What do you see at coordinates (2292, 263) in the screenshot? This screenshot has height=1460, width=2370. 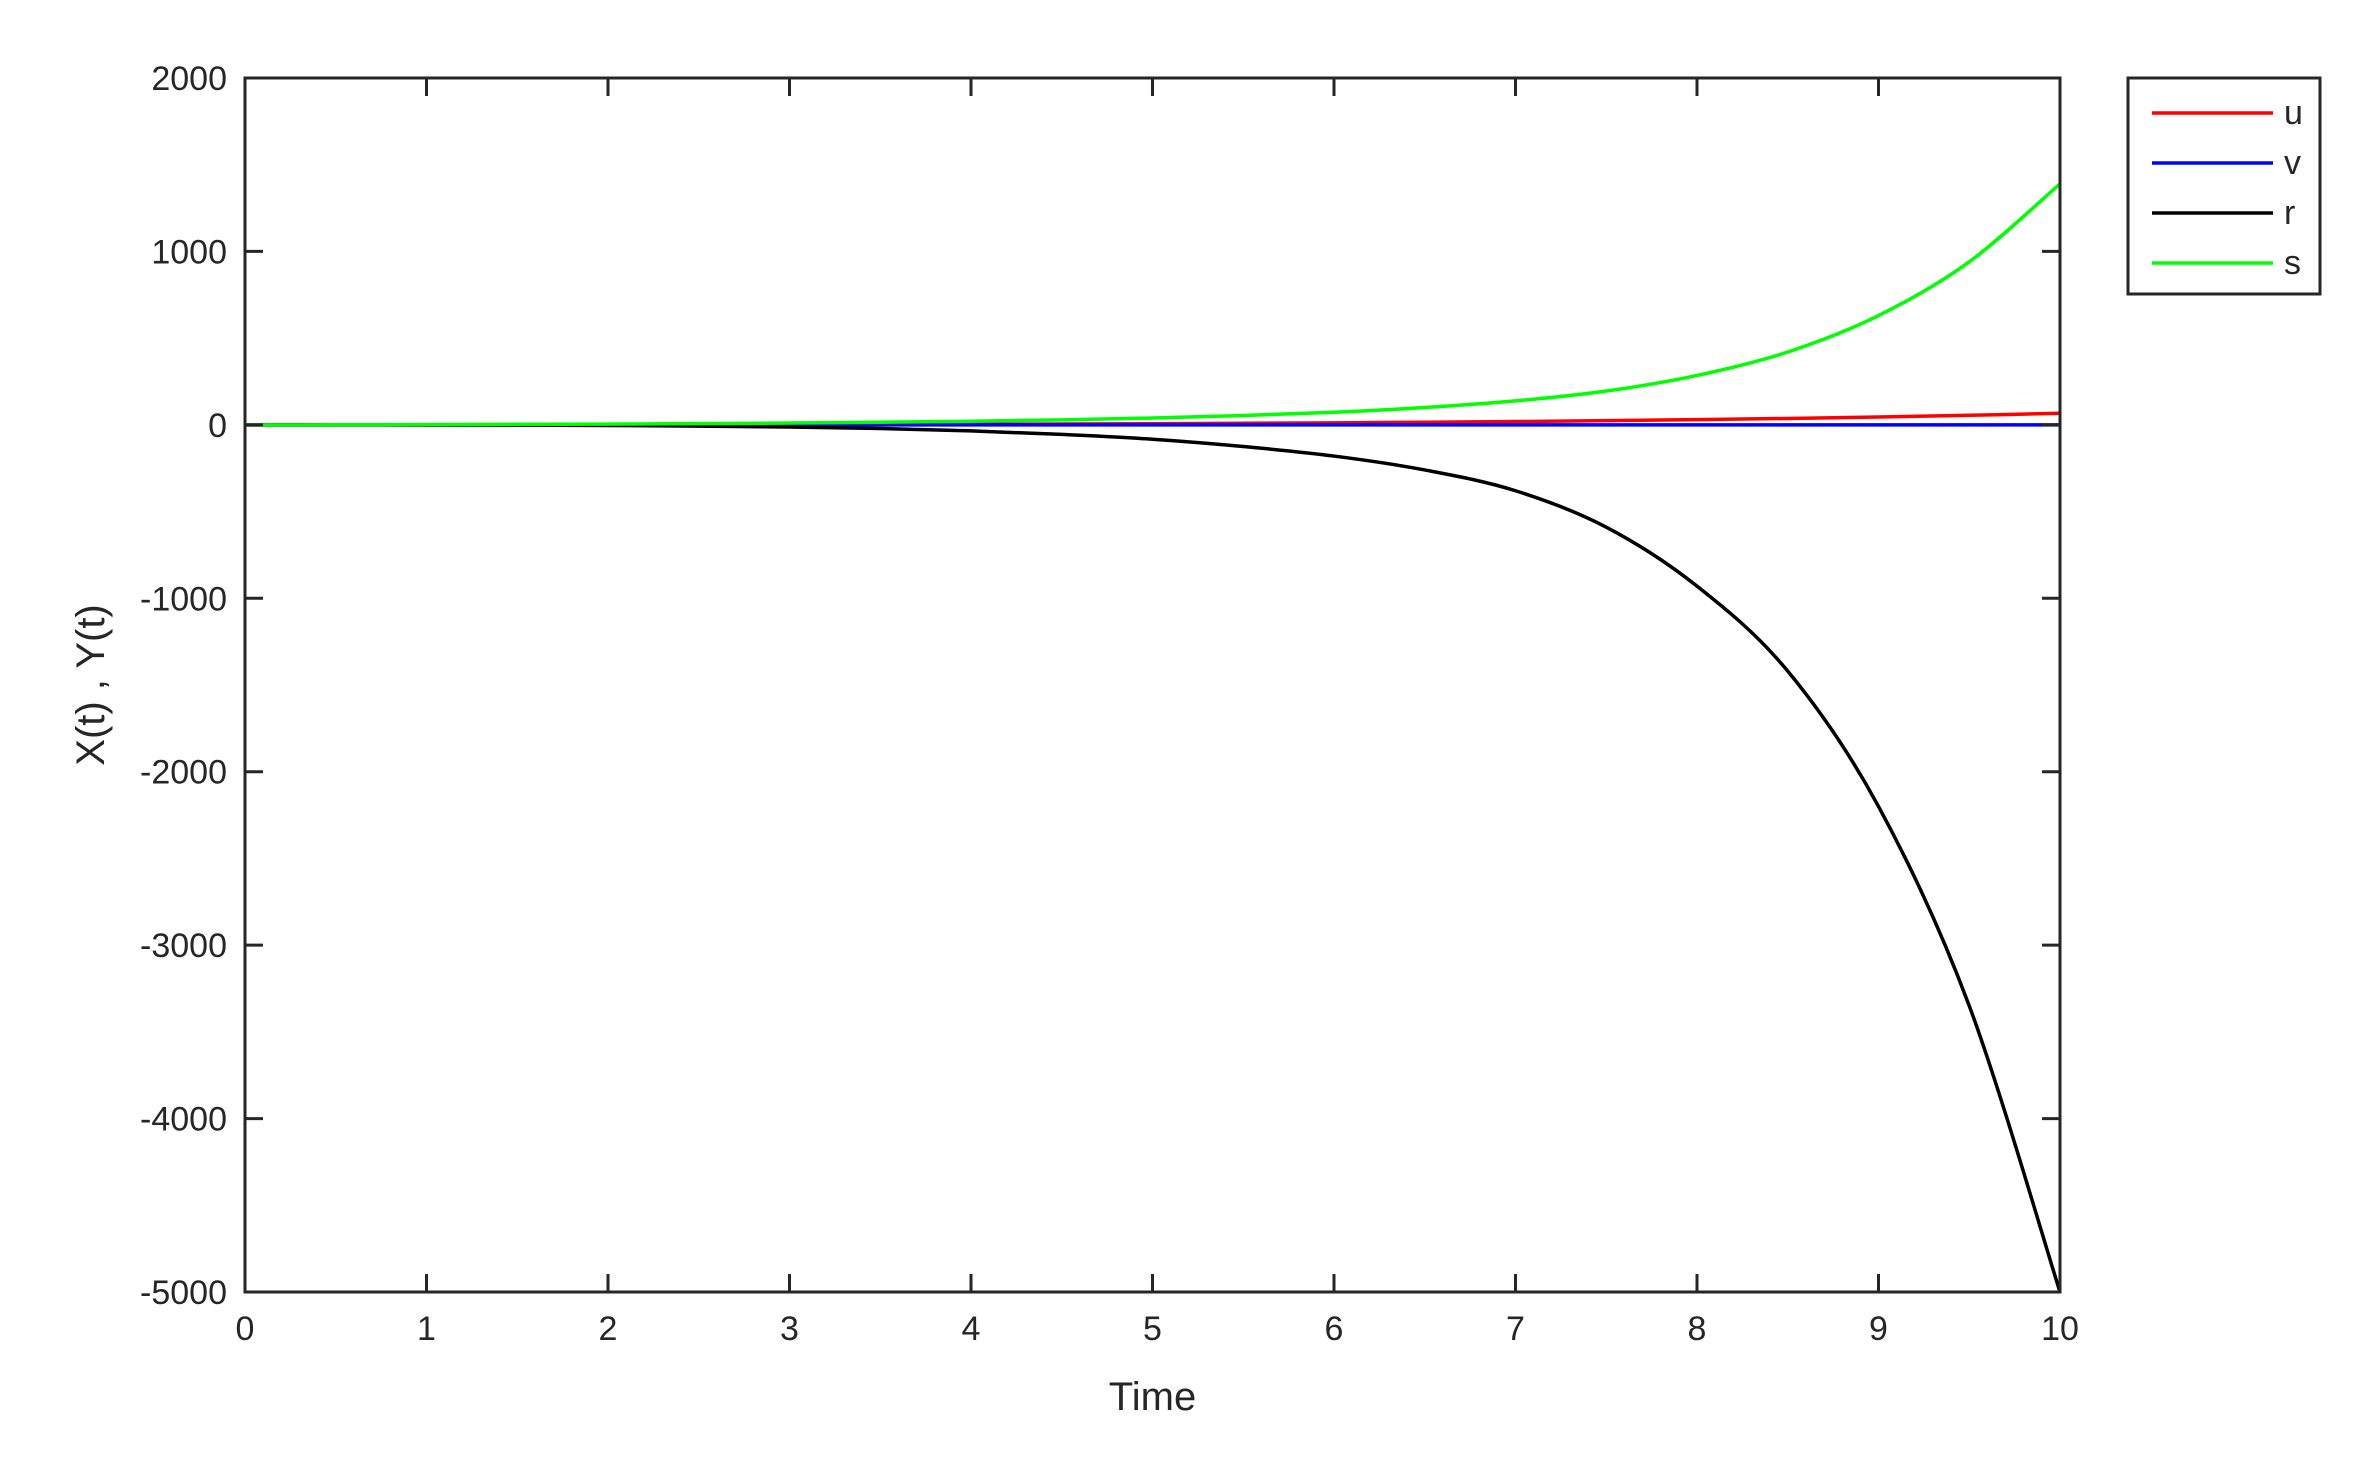 I see `legend-label-s: s` at bounding box center [2292, 263].